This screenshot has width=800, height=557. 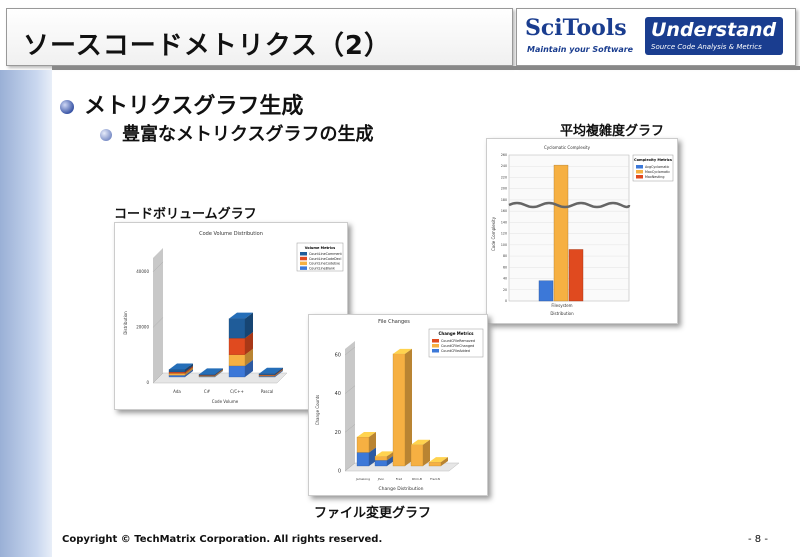 I want to click on changes-grid, so click(x=350, y=409).